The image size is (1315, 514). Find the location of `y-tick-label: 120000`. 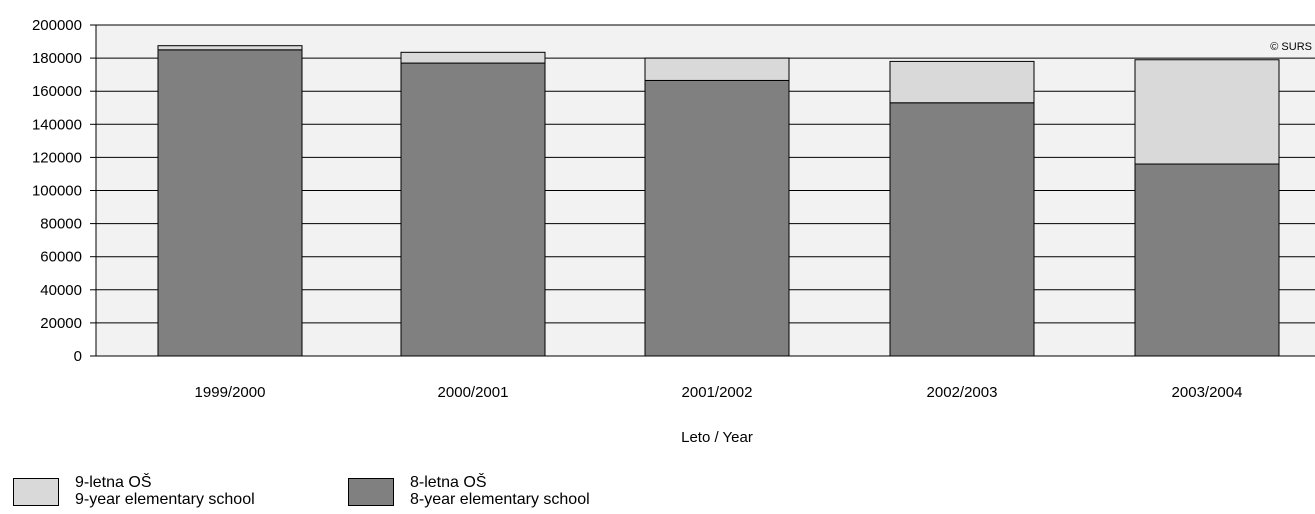

y-tick-label: 120000 is located at coordinates (57, 157).